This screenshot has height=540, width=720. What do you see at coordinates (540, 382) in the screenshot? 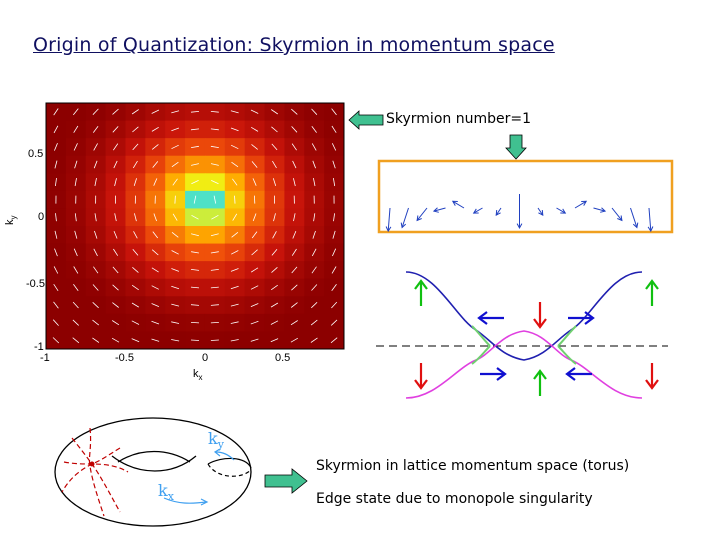
I see `up-arrow-left-bottom` at bounding box center [540, 382].